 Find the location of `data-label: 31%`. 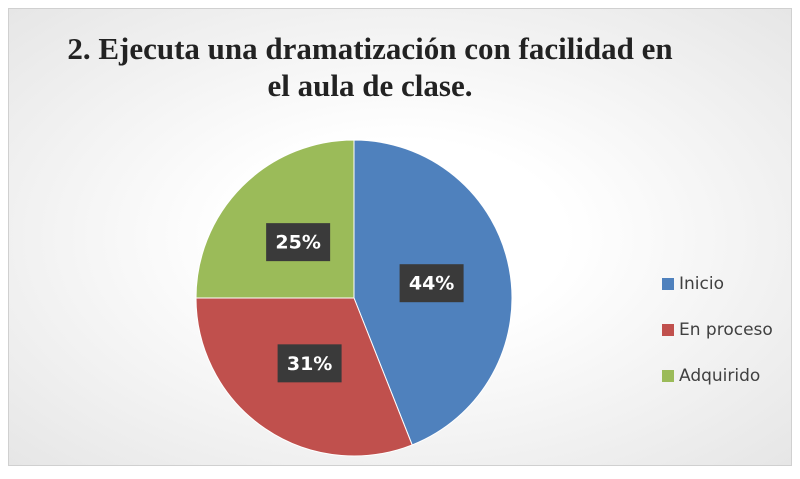

data-label: 31% is located at coordinates (309, 364).